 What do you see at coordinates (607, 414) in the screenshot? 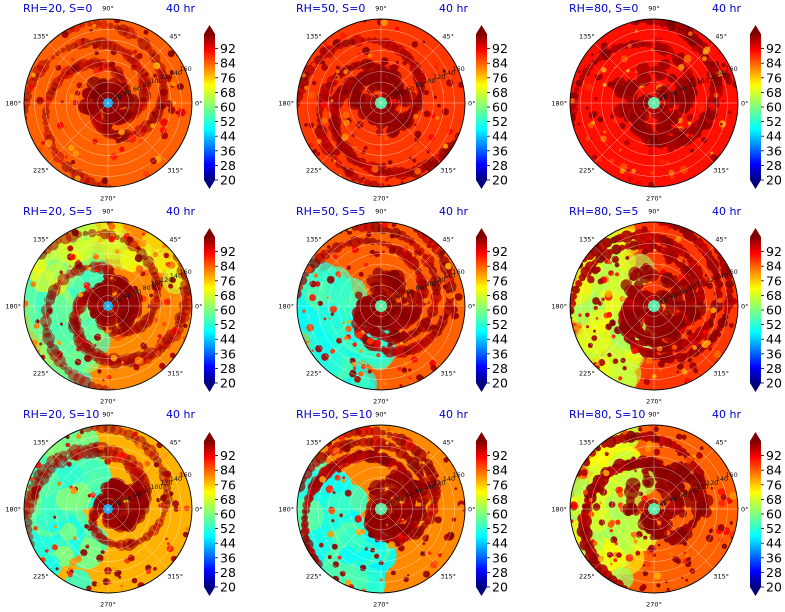
I see `panel-title: RH=80, S=10` at bounding box center [607, 414].